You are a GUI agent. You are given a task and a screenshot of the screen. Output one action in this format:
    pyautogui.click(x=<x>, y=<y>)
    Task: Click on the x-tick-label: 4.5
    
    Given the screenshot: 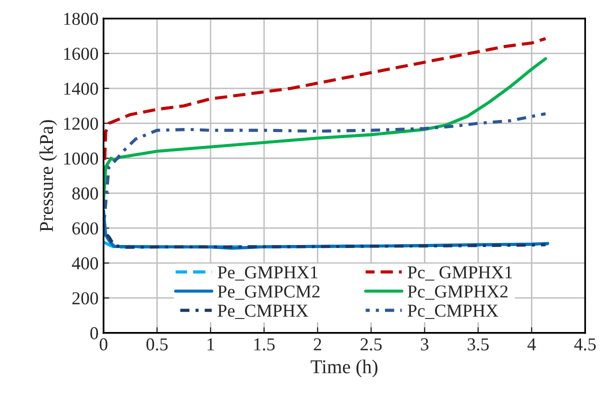 What is the action you would take?
    pyautogui.click(x=585, y=344)
    